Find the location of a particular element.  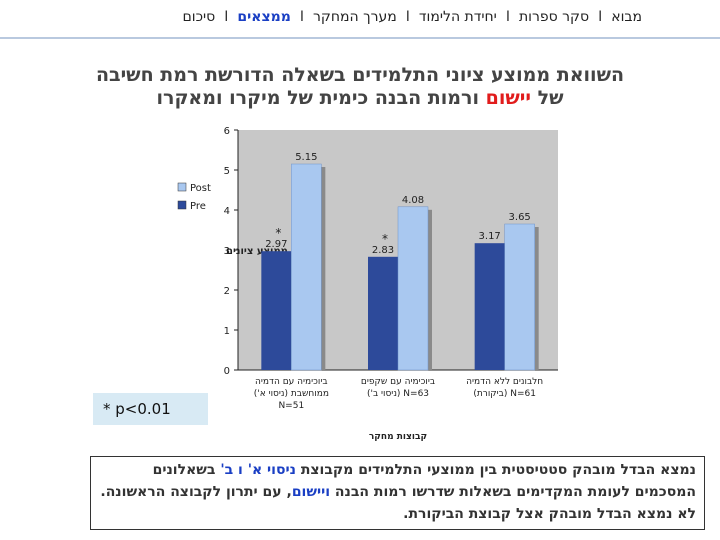

y-tick-label: 1 is located at coordinates (227, 331).